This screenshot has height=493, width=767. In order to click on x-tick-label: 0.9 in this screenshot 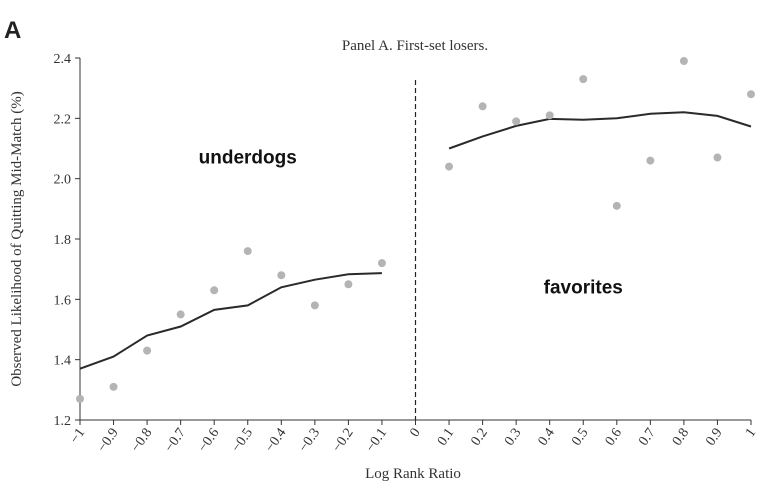, I will do `click(714, 437)`.